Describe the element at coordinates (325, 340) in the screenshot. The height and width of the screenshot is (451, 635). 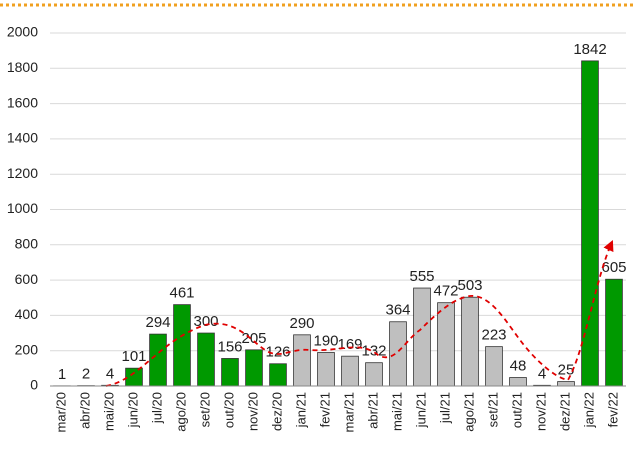
I see `data-label: 190` at that location.